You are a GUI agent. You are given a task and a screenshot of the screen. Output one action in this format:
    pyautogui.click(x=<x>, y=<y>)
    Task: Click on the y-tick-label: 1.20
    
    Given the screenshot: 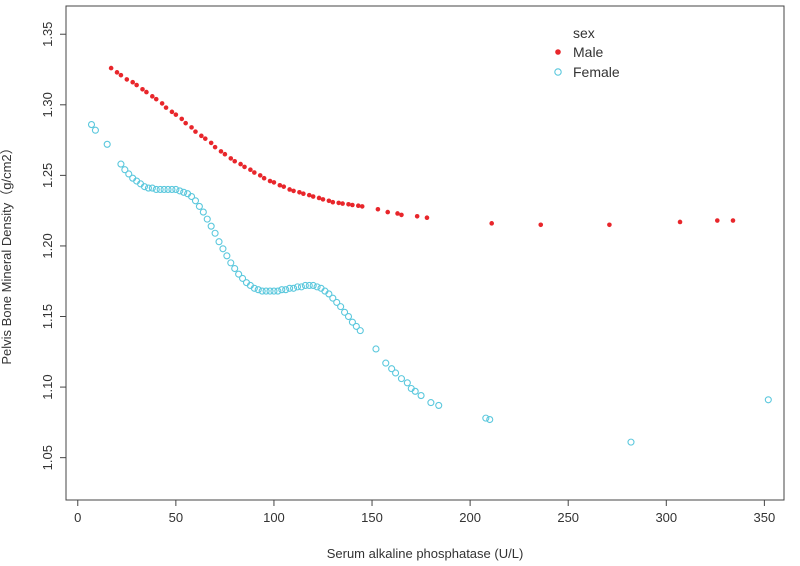 What is the action you would take?
    pyautogui.click(x=47, y=245)
    